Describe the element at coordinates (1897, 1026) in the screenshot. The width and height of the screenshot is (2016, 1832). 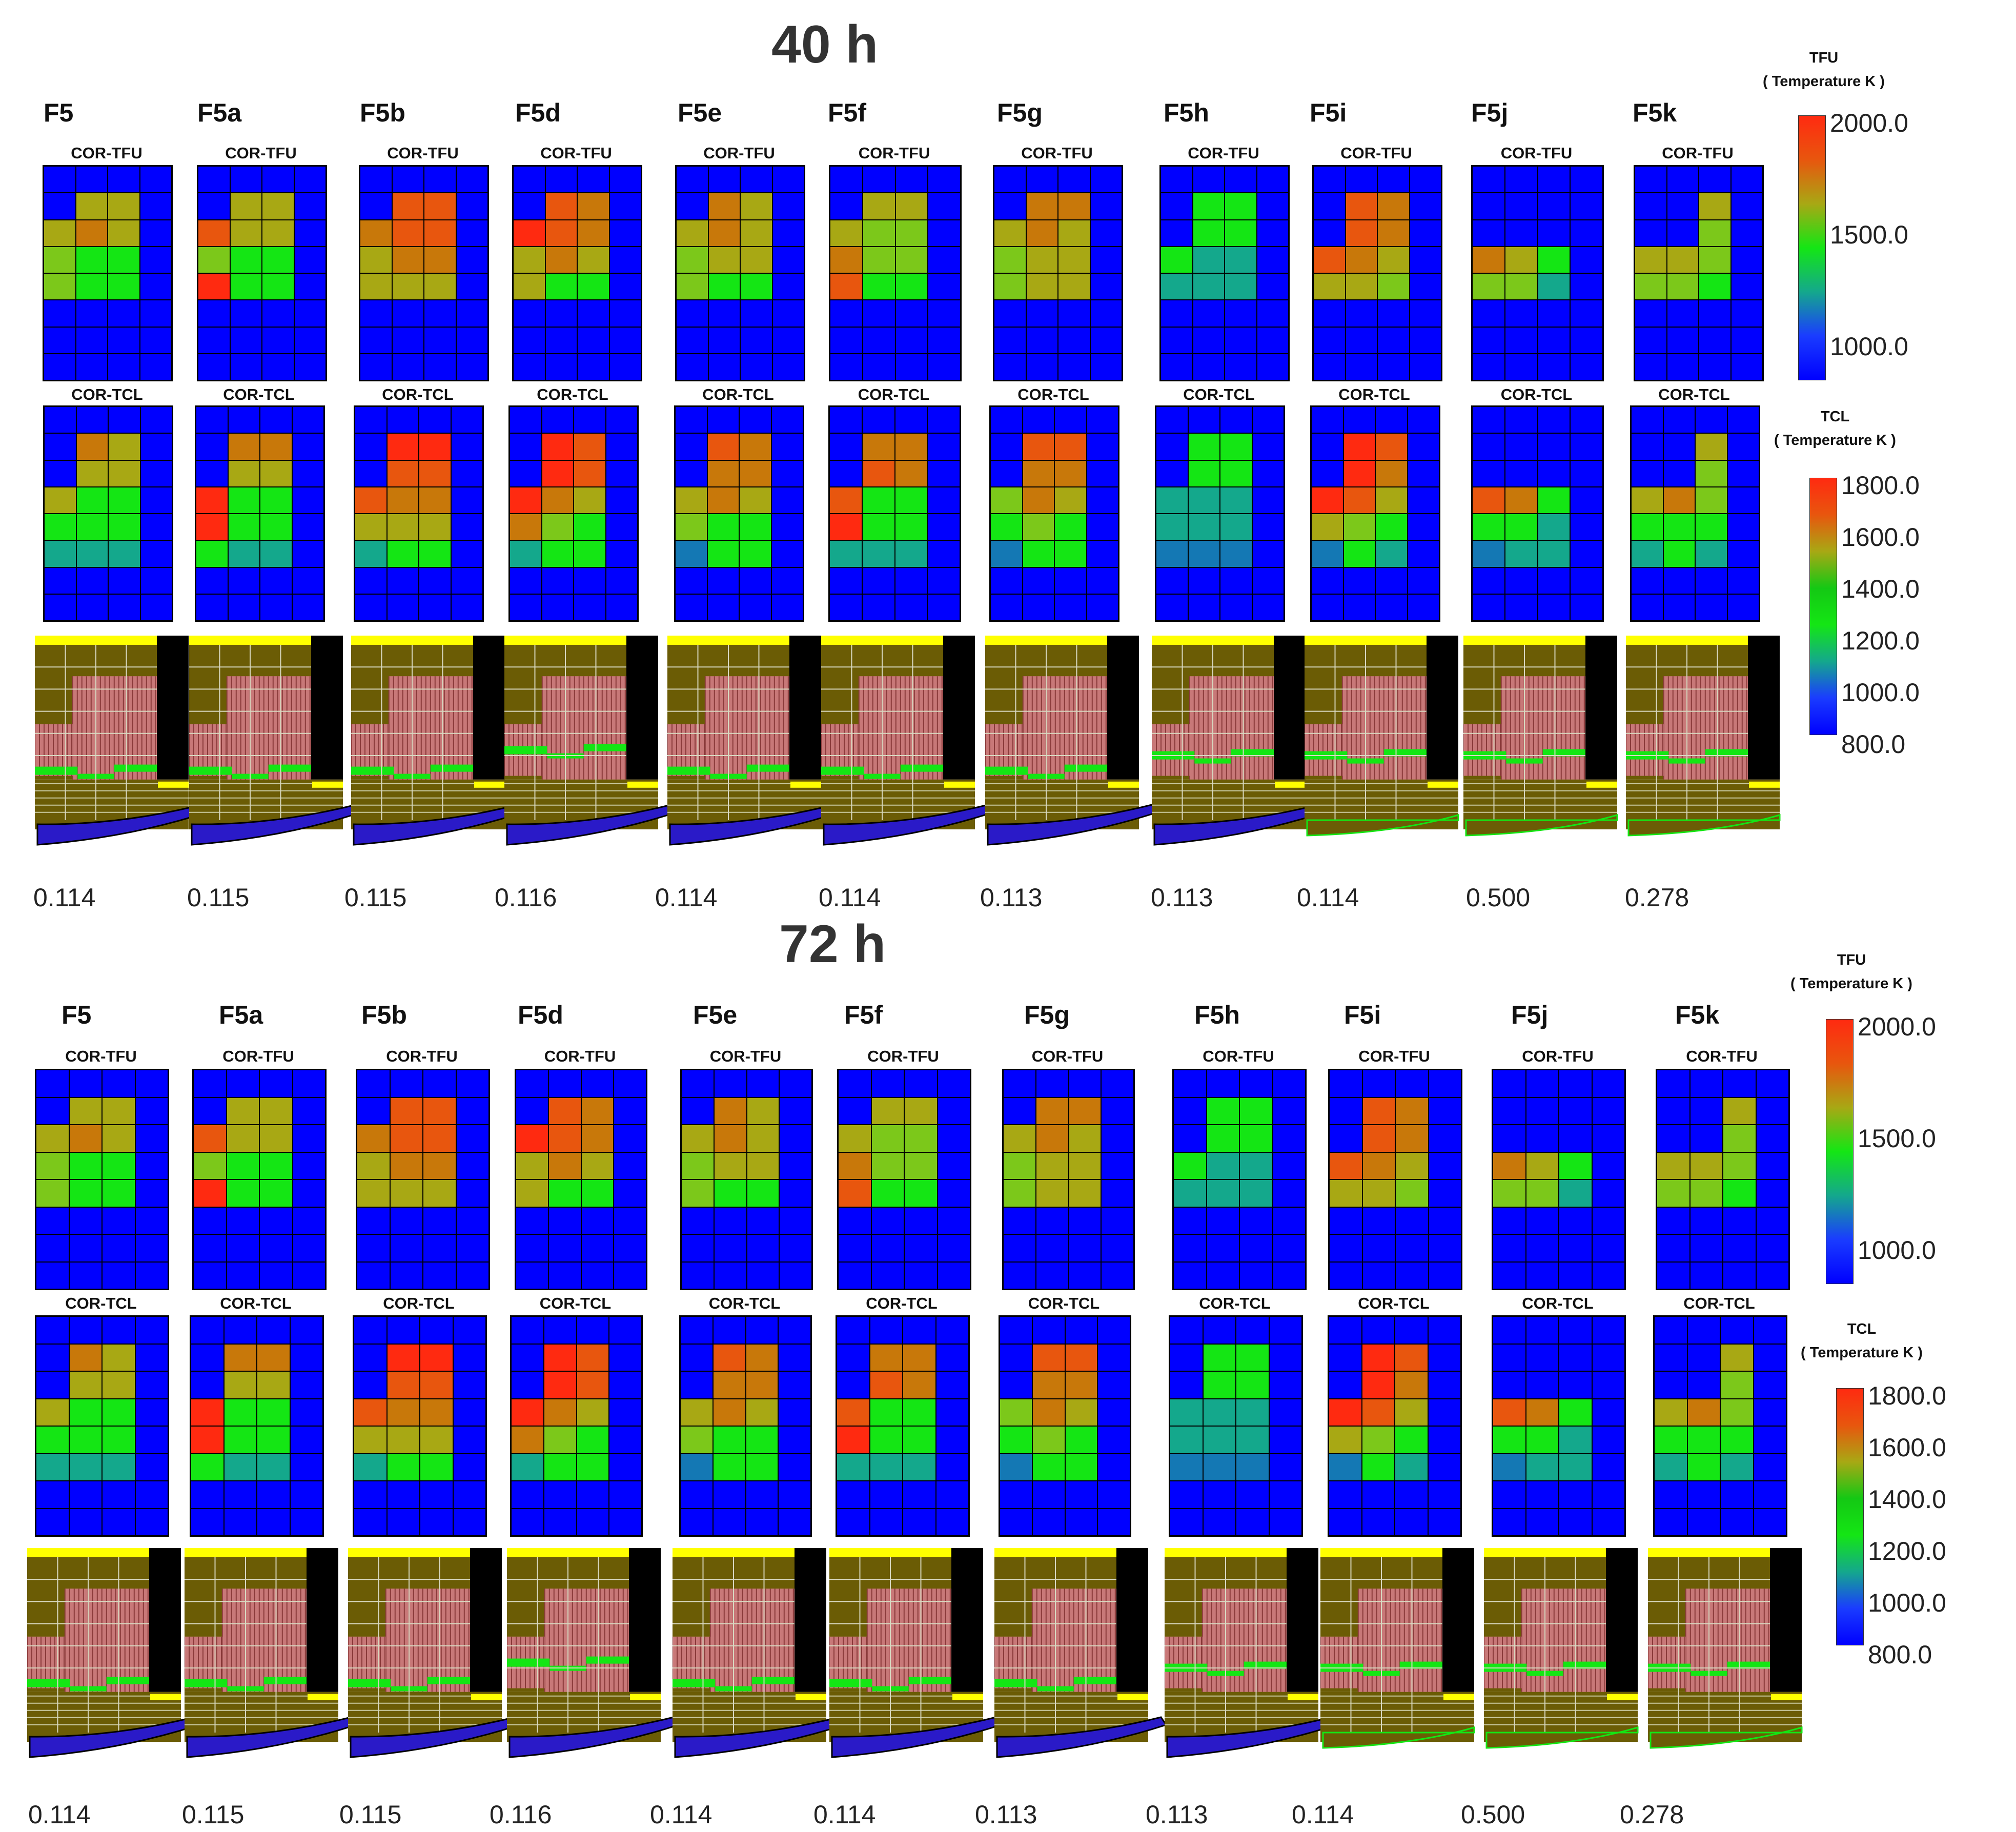
I see `tfu-tick: 2000.0` at that location.